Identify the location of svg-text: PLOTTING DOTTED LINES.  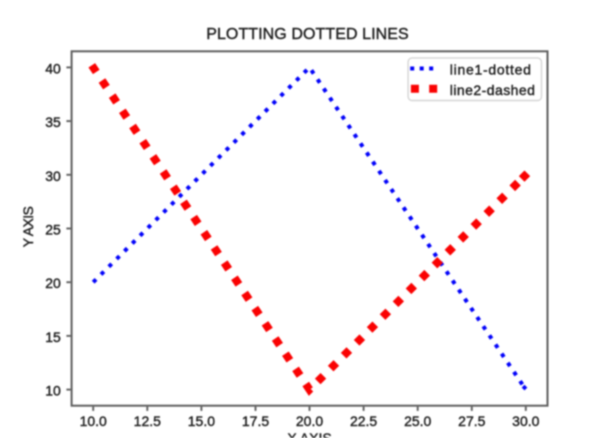
(307, 34).